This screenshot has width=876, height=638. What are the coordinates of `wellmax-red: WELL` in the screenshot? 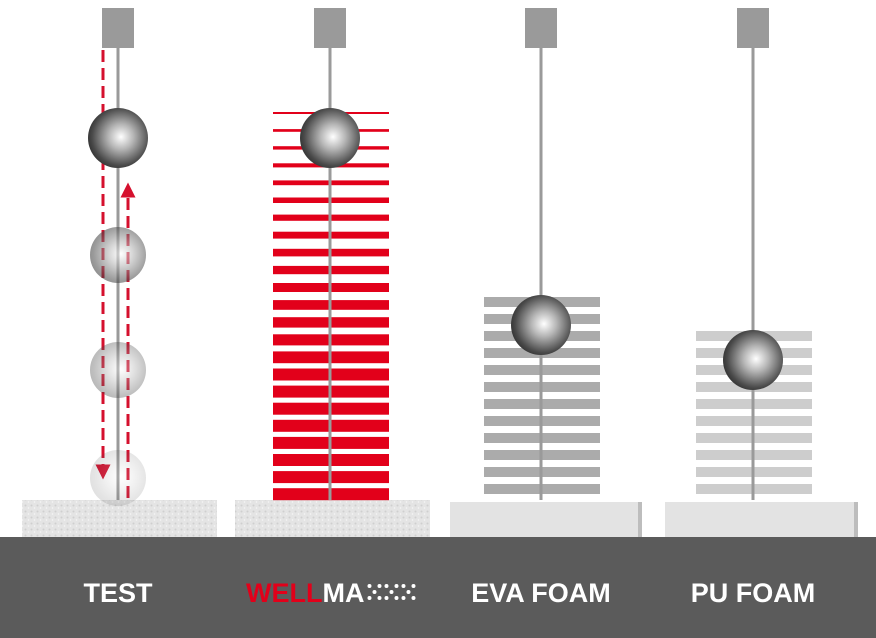 It's located at (284, 593).